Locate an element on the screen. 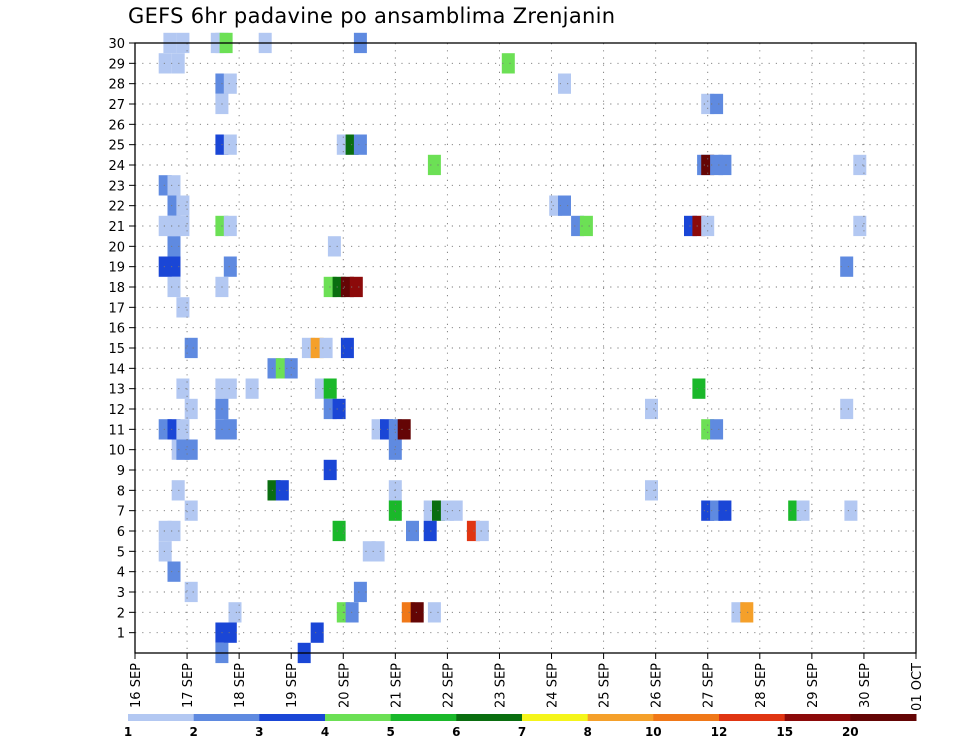 The height and width of the screenshot is (742, 960). legend-label: 8 is located at coordinates (588, 732).